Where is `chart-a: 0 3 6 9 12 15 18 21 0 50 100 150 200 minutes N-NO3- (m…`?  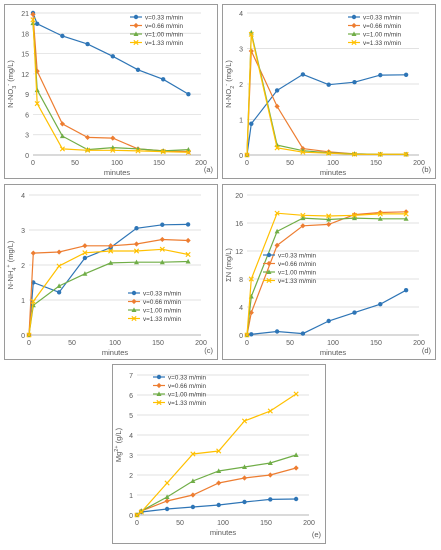
chart-a: 0 3 6 9 12 15 18 21 0 50 100 150 200 minutes N-NO3- (m… is located at coordinates (109, 93).